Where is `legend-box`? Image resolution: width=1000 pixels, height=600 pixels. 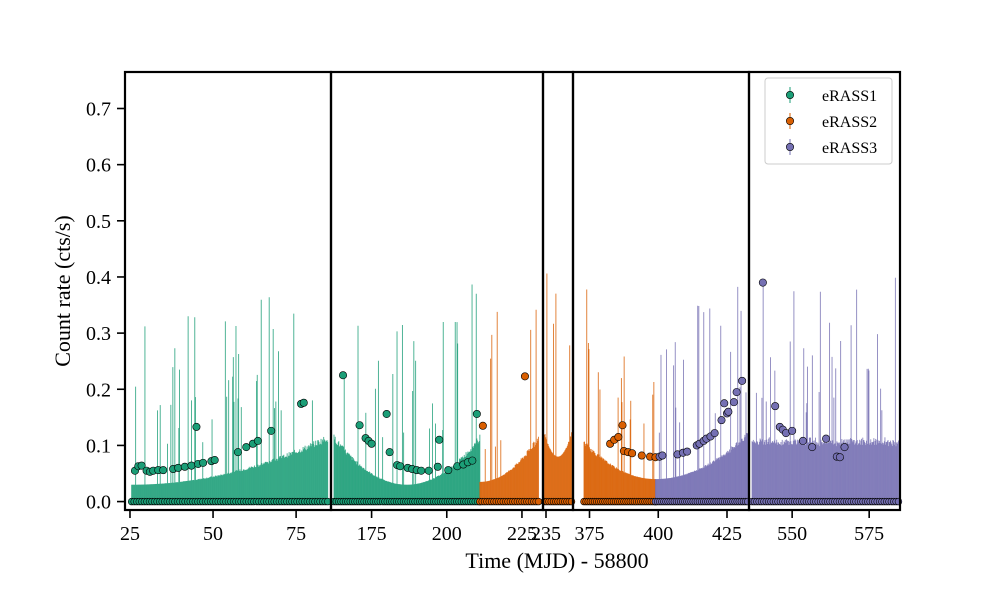 legend-box is located at coordinates (828, 121).